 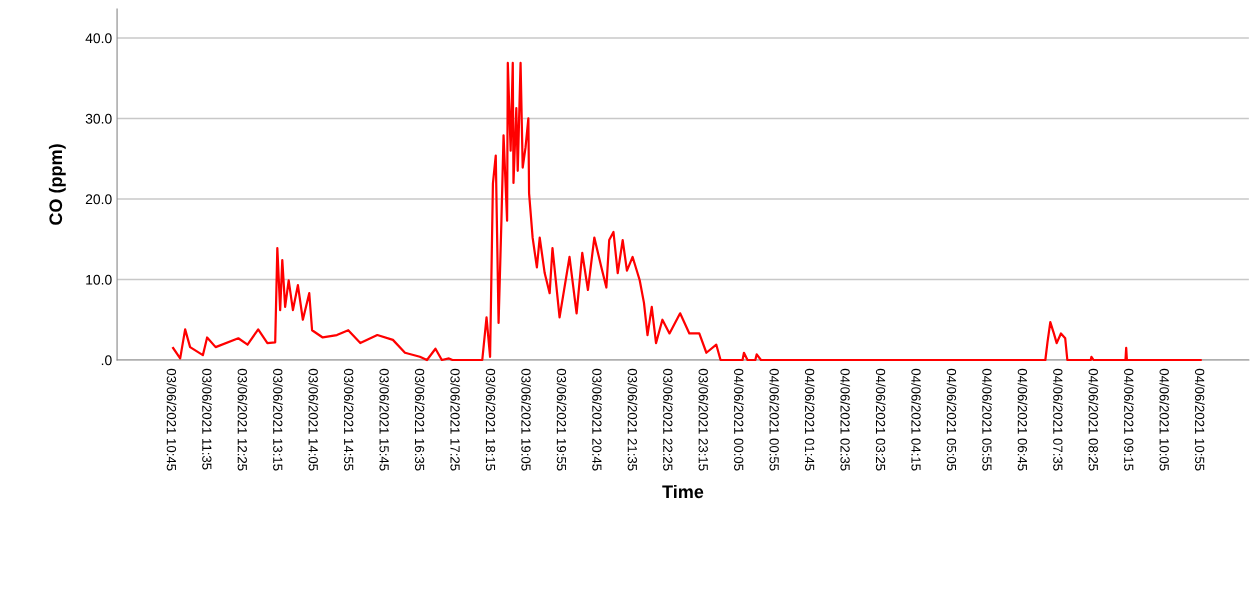 I want to click on x-tick-label: 03/06/2021 10:45, so click(x=171, y=419).